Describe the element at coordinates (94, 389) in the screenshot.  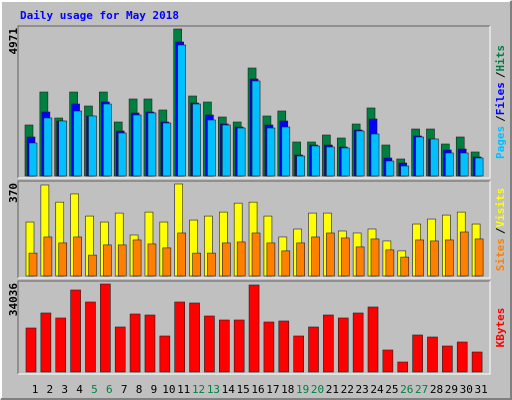
I see `x-tick-label: 5` at that location.